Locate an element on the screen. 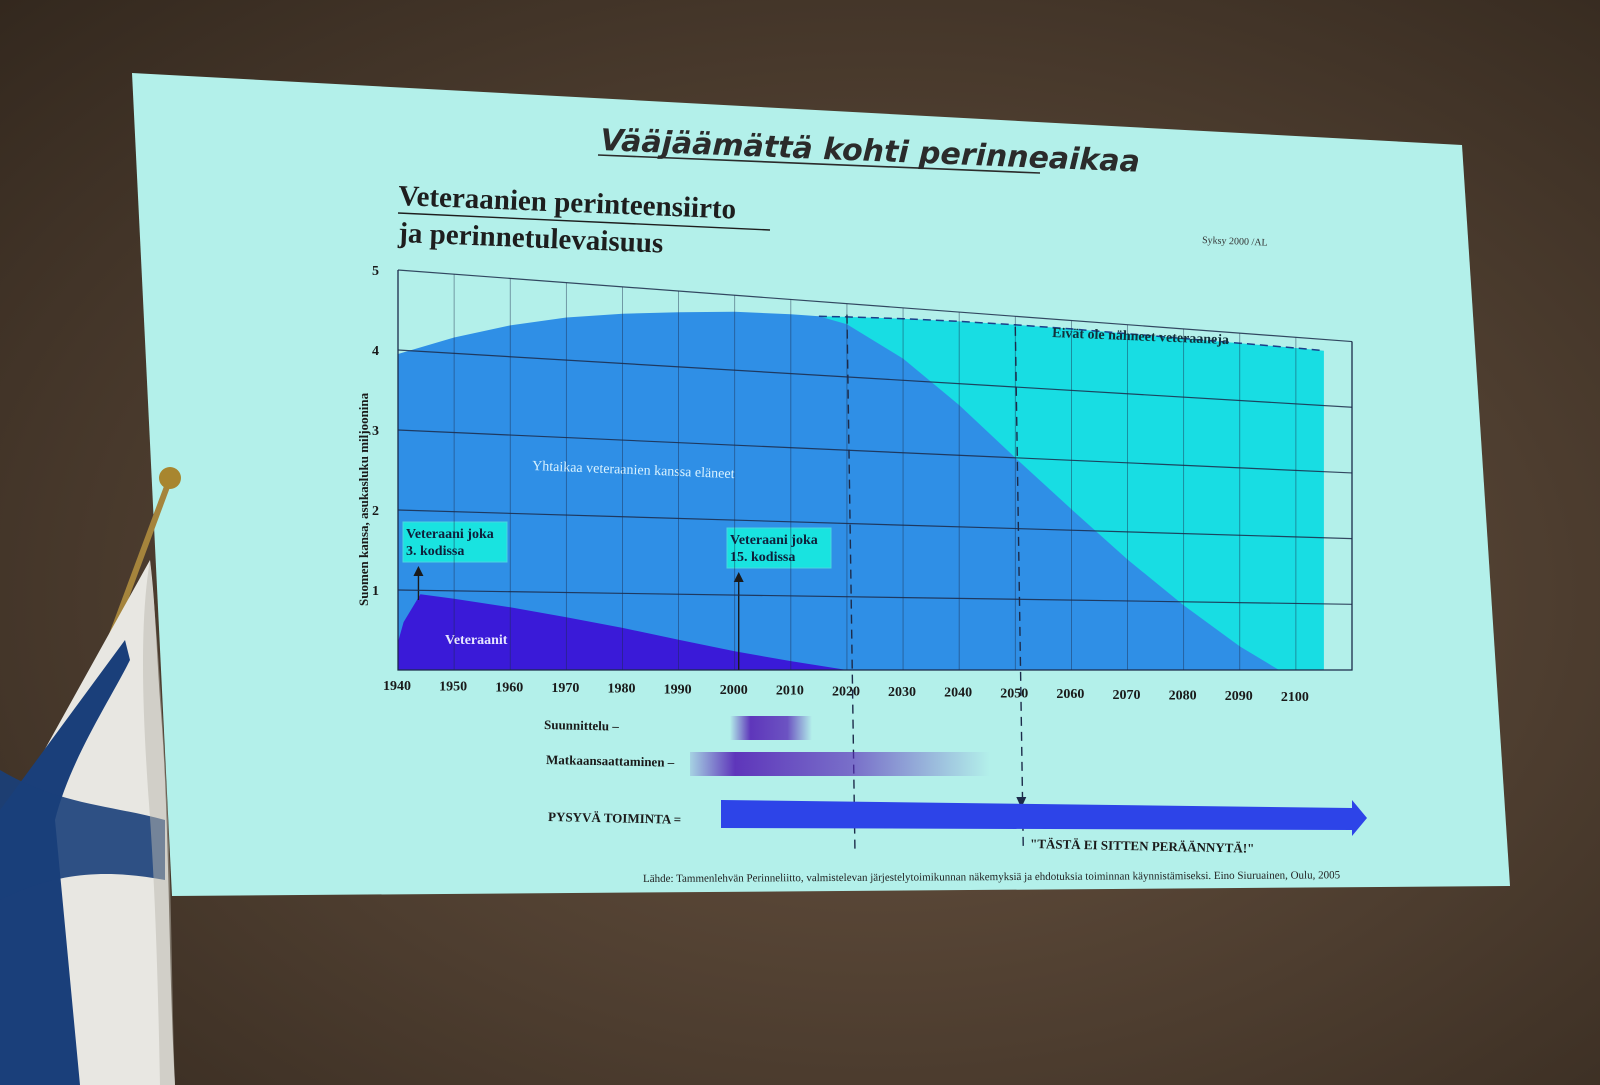 The width and height of the screenshot is (1600, 1085). y-tick-labels: 1 2 3 4 5 is located at coordinates (375, 431).